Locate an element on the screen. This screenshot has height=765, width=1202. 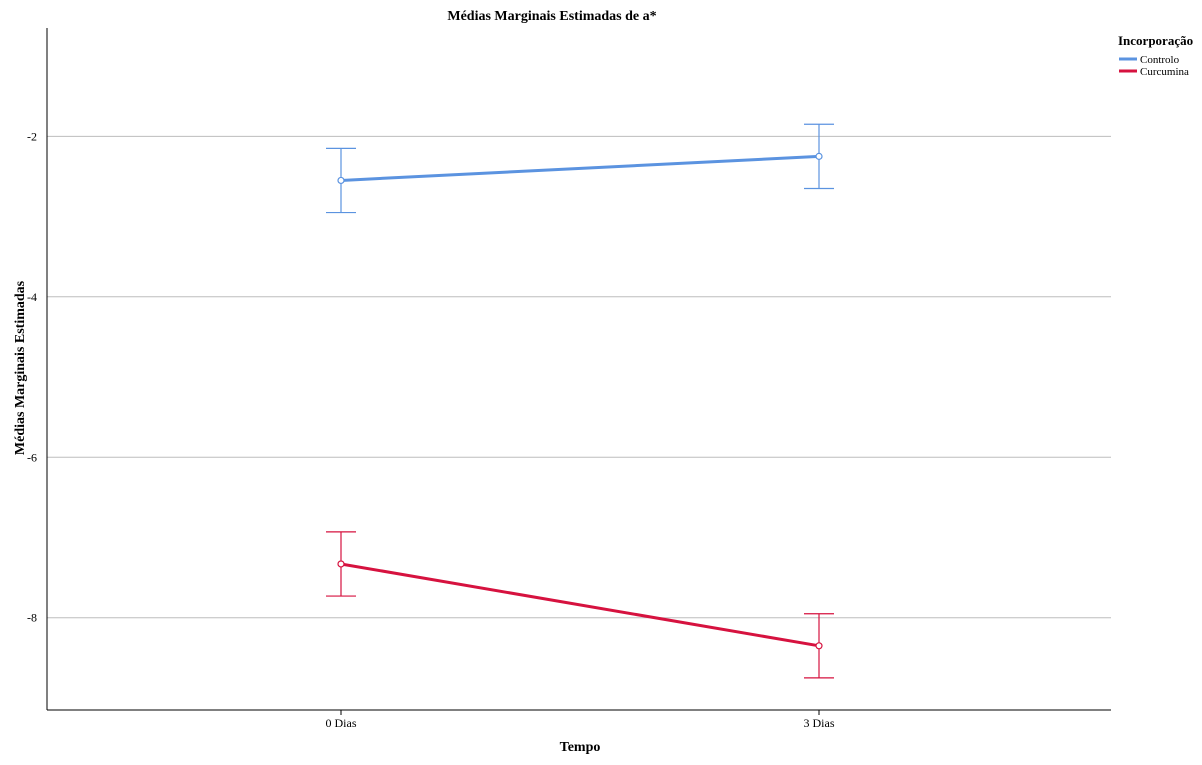
legend-label-0: Controlo is located at coordinates (1160, 60).